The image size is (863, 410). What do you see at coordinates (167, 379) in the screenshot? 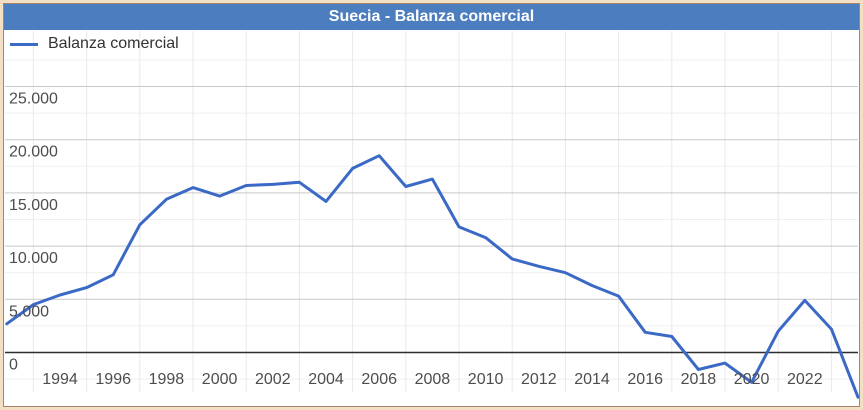
I see `x-tick-label: 1998` at bounding box center [167, 379].